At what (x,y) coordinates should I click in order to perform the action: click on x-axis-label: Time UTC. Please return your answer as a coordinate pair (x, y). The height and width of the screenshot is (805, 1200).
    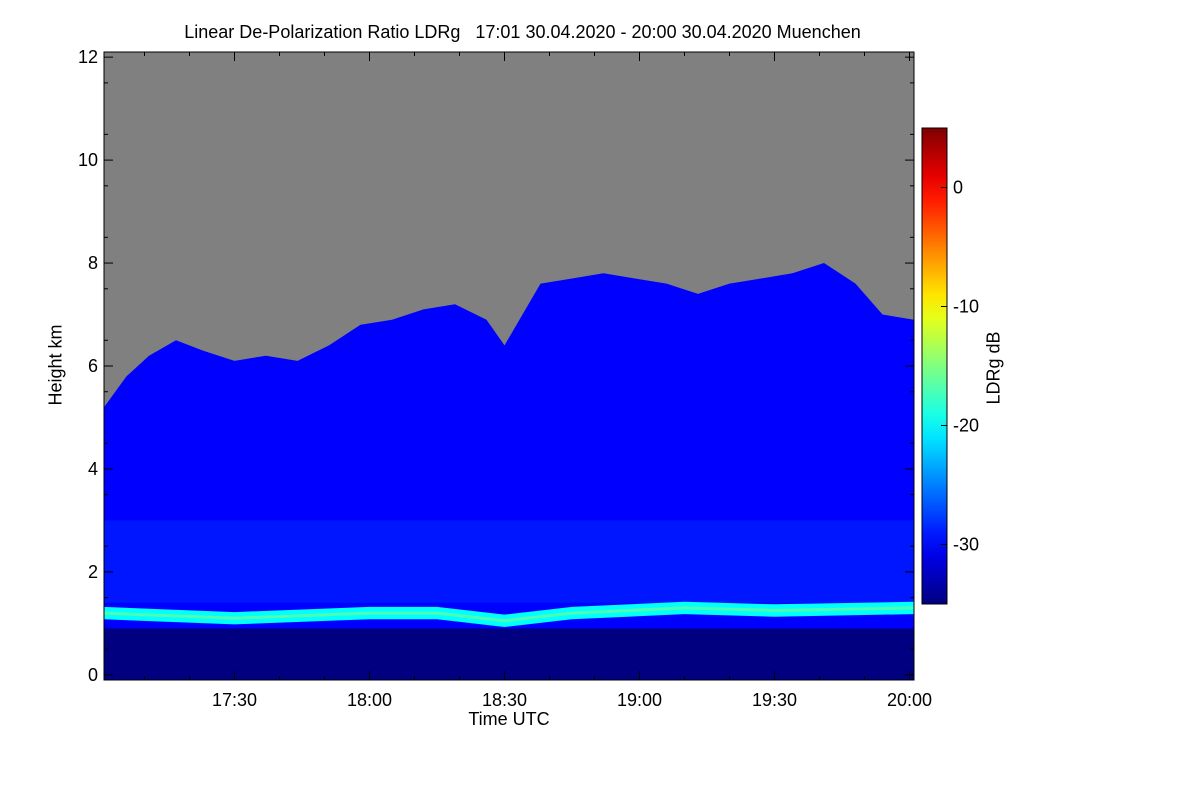
    Looking at the image, I should click on (509, 719).